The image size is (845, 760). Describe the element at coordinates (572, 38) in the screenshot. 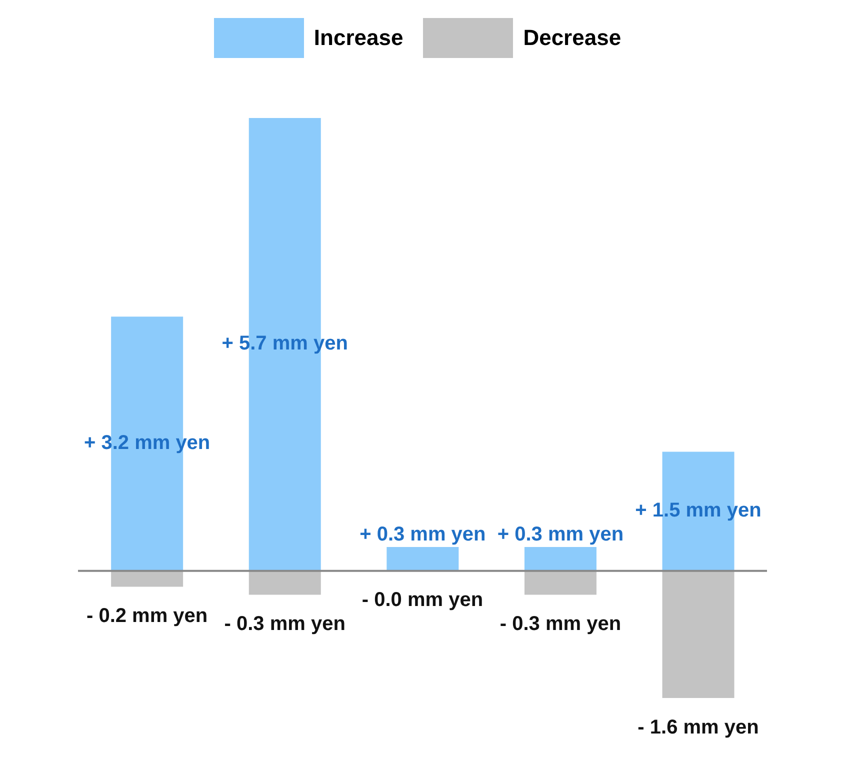

I see `legend-label: Decrease` at that location.